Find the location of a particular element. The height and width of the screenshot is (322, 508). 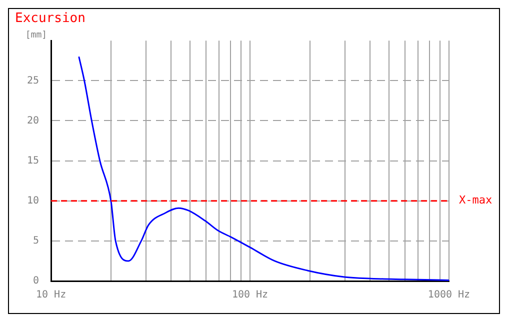

y-tick-label: 15 is located at coordinates (33, 160).